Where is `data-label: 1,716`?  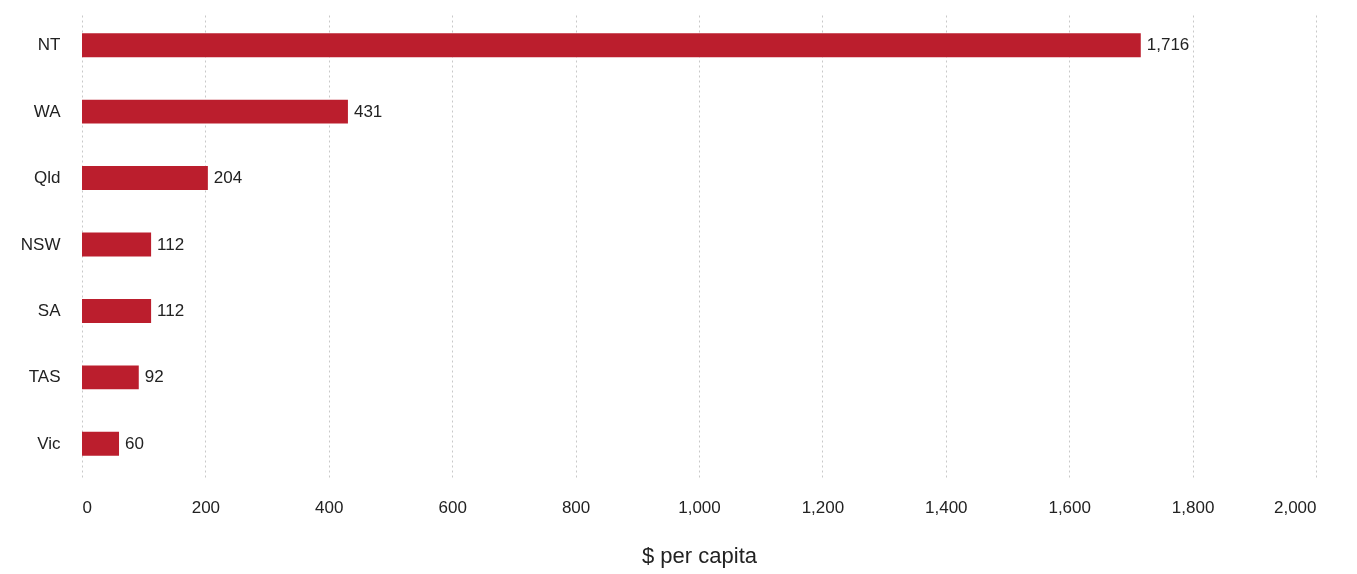 data-label: 1,716 is located at coordinates (1168, 45).